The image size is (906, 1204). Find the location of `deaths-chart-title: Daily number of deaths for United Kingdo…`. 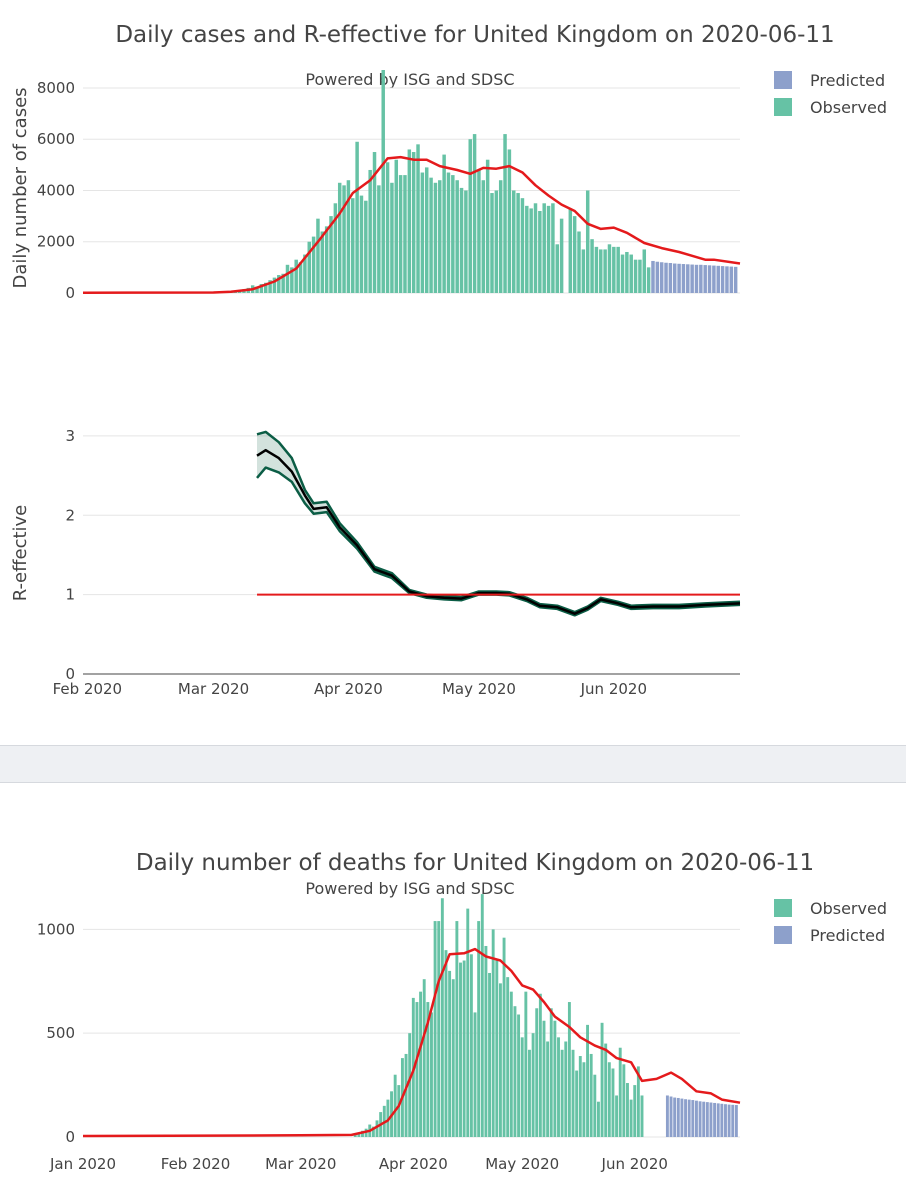

deaths-chart-title: Daily number of deaths for United Kingdo… is located at coordinates (475, 863).